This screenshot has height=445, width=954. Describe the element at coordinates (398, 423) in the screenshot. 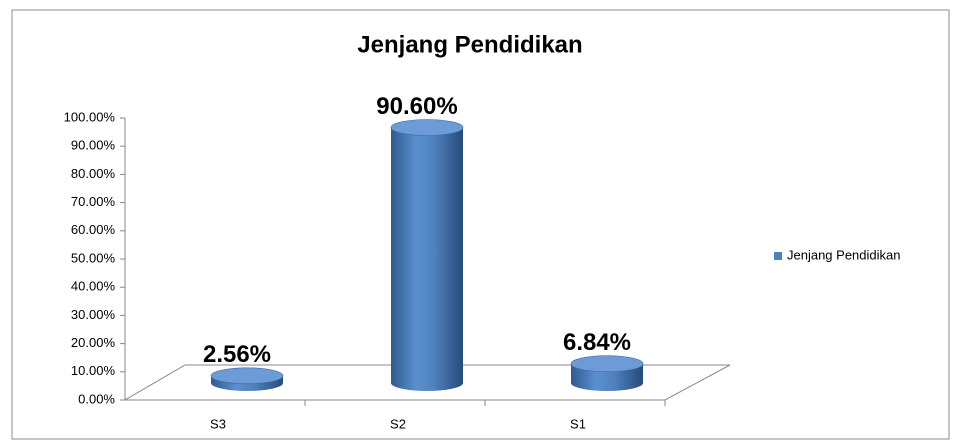

I see `x-tick-label: S2` at that location.